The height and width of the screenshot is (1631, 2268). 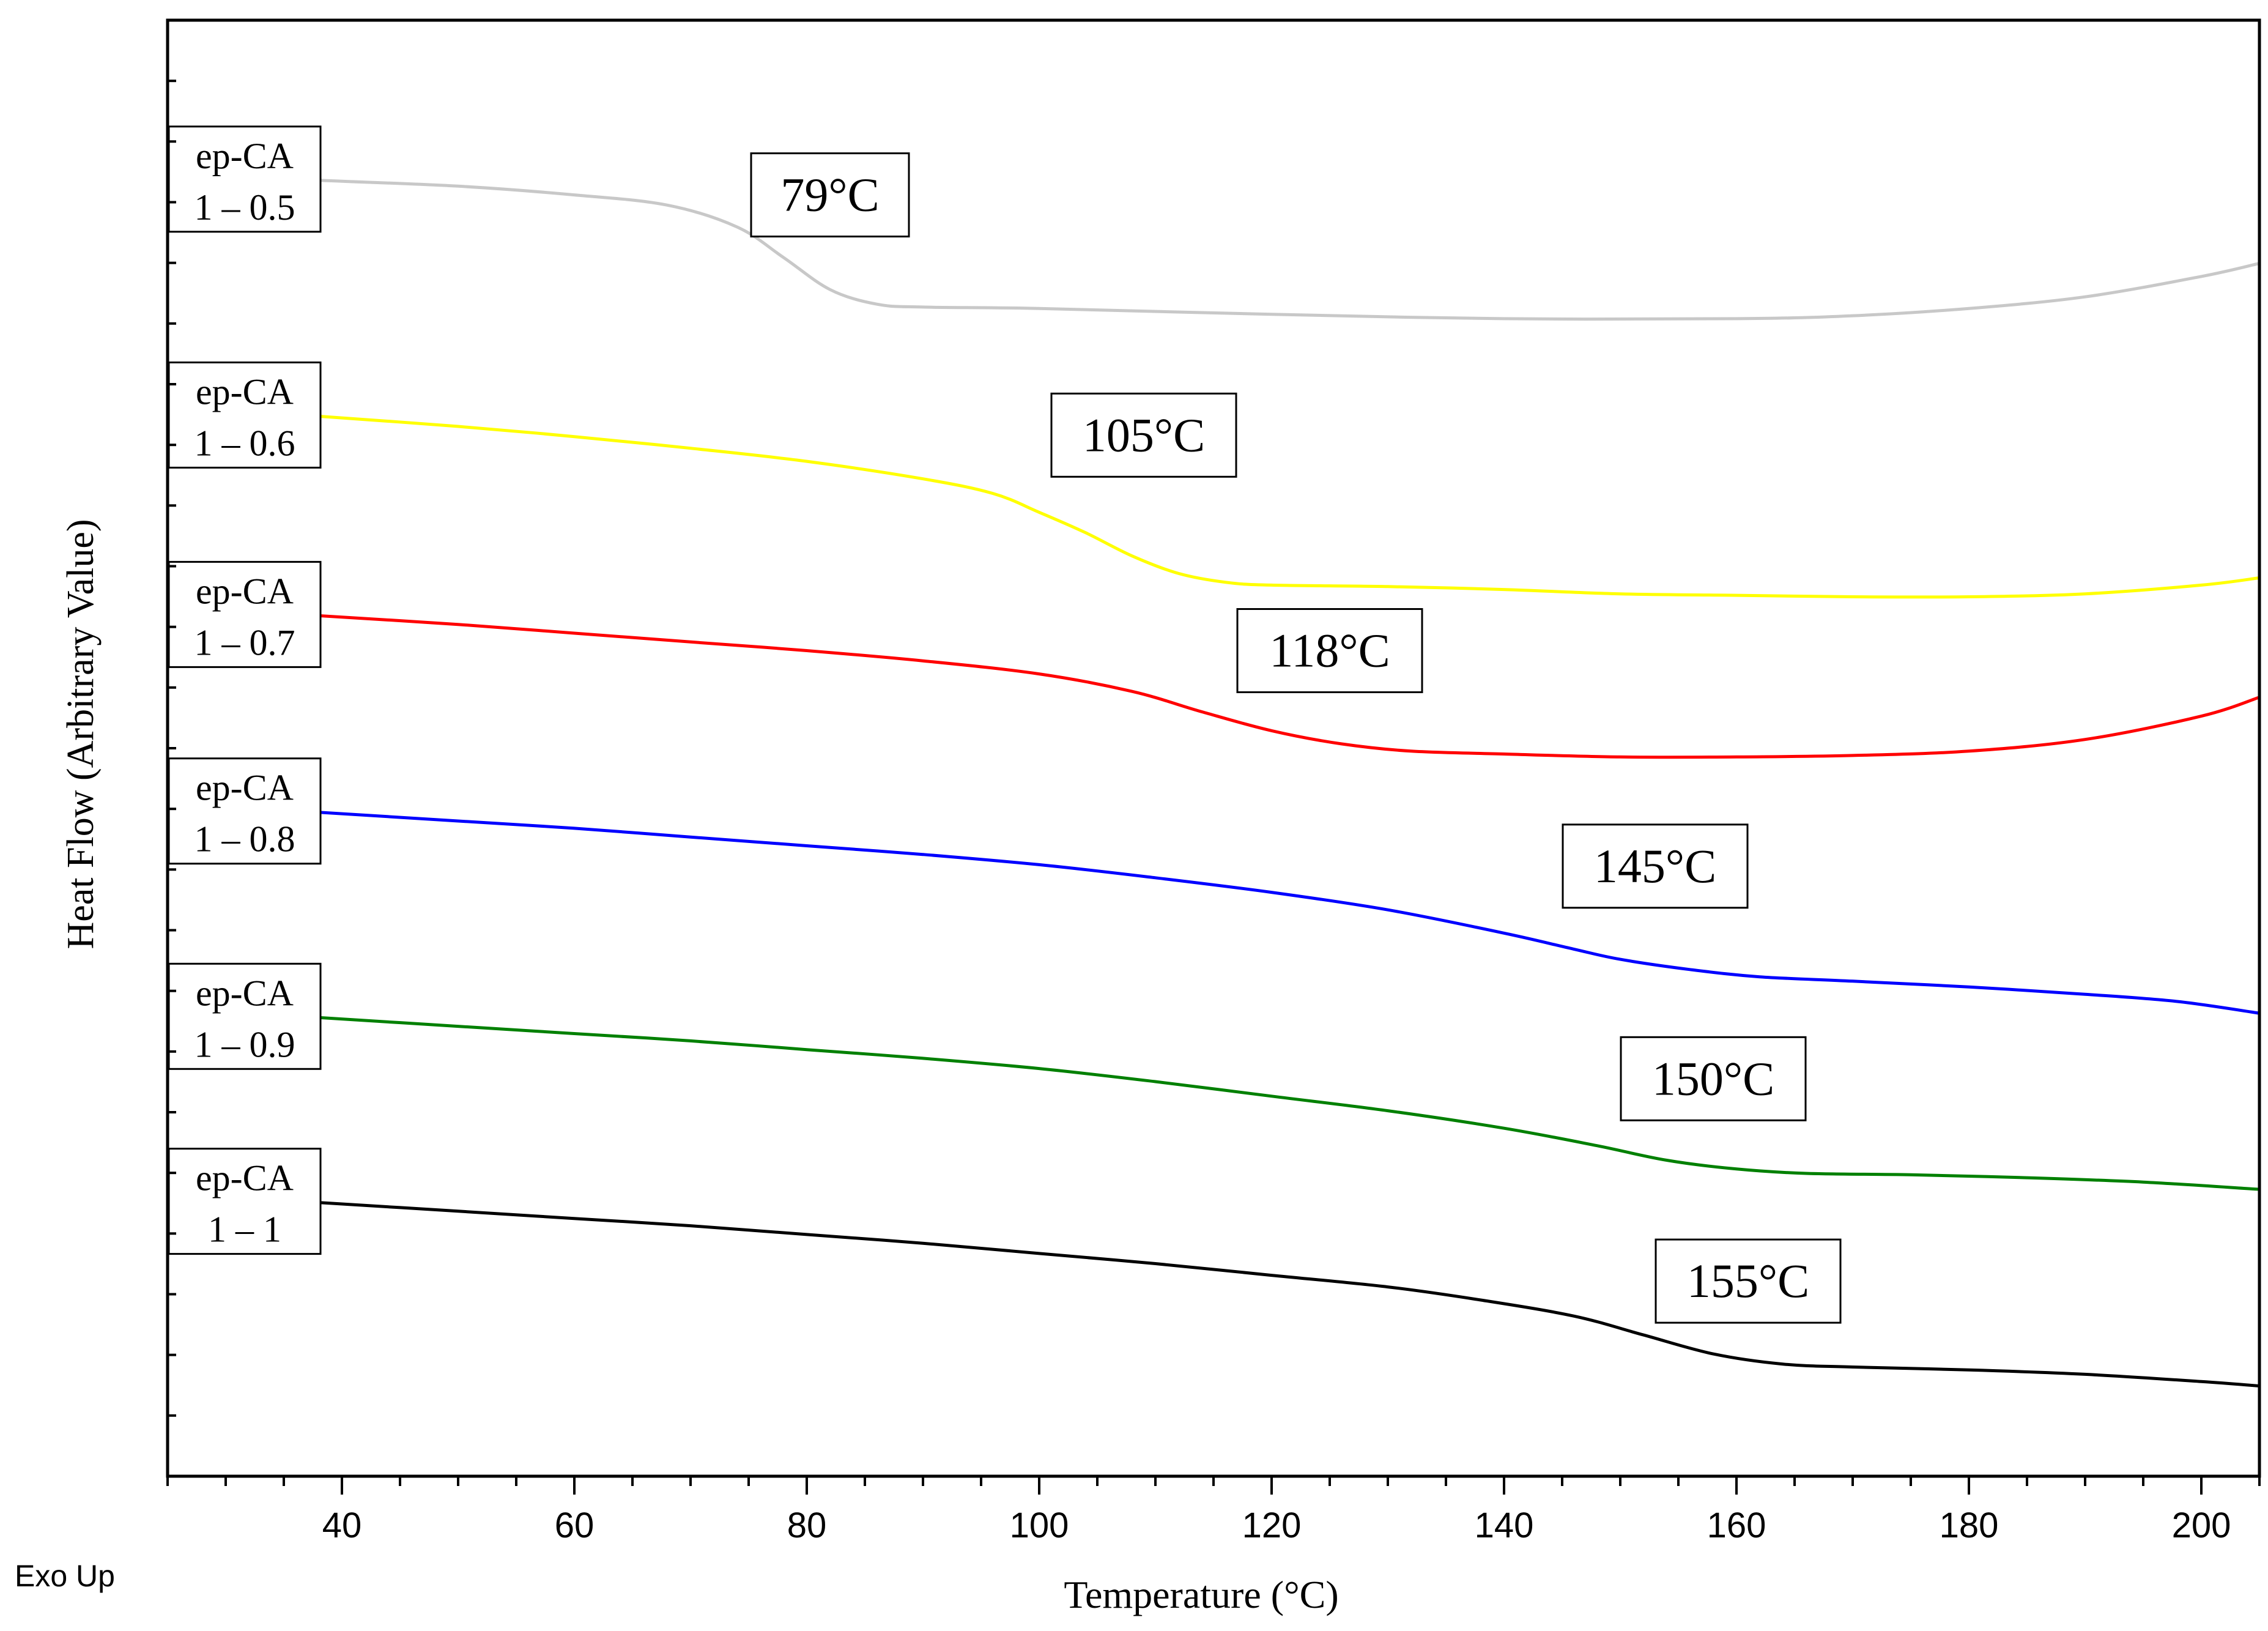 I want to click on tg-annotation-text: 118°C, so click(x=1329, y=651).